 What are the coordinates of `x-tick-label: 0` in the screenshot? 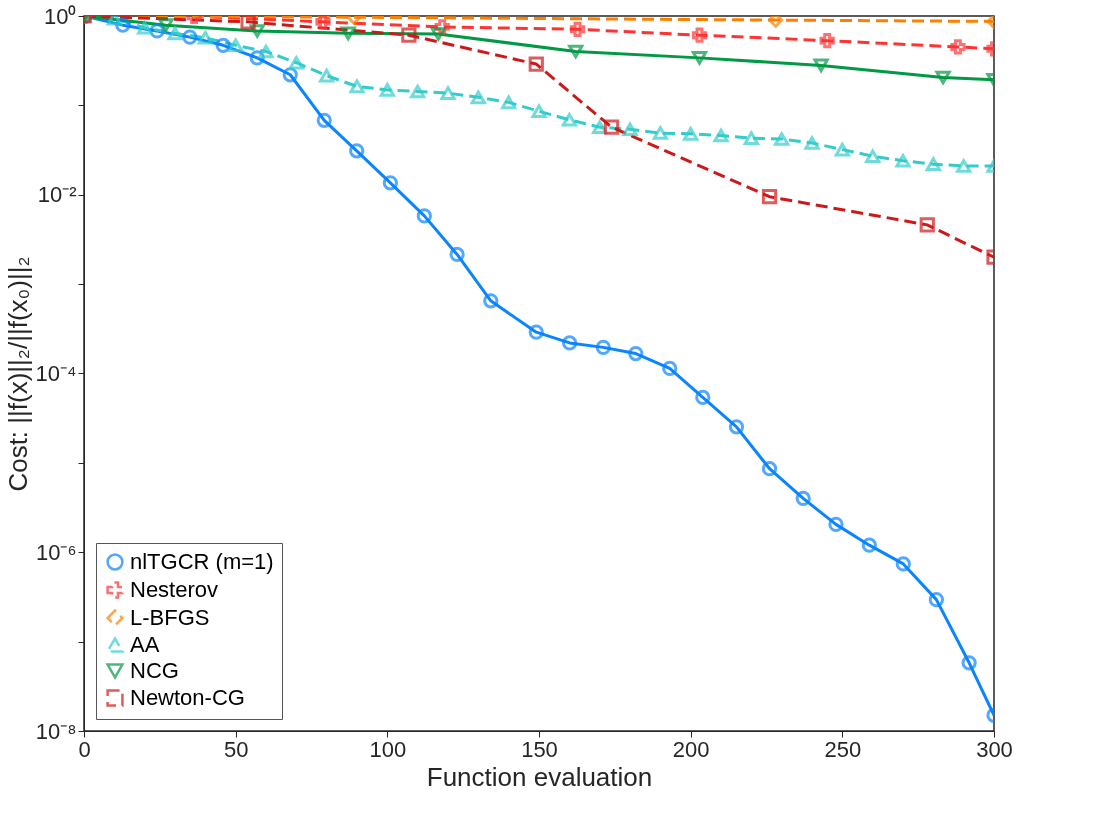 It's located at (84, 749).